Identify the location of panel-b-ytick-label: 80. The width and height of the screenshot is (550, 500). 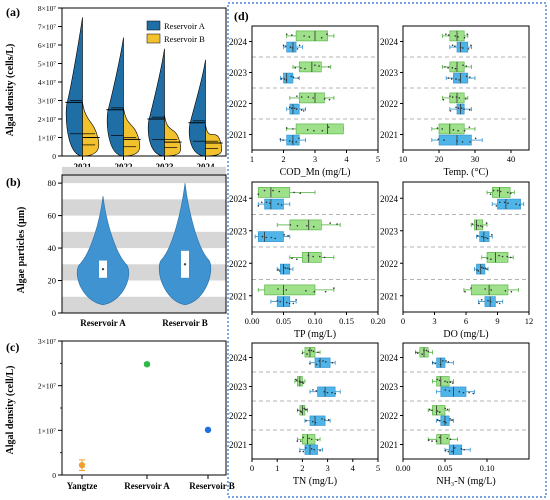
(52, 183).